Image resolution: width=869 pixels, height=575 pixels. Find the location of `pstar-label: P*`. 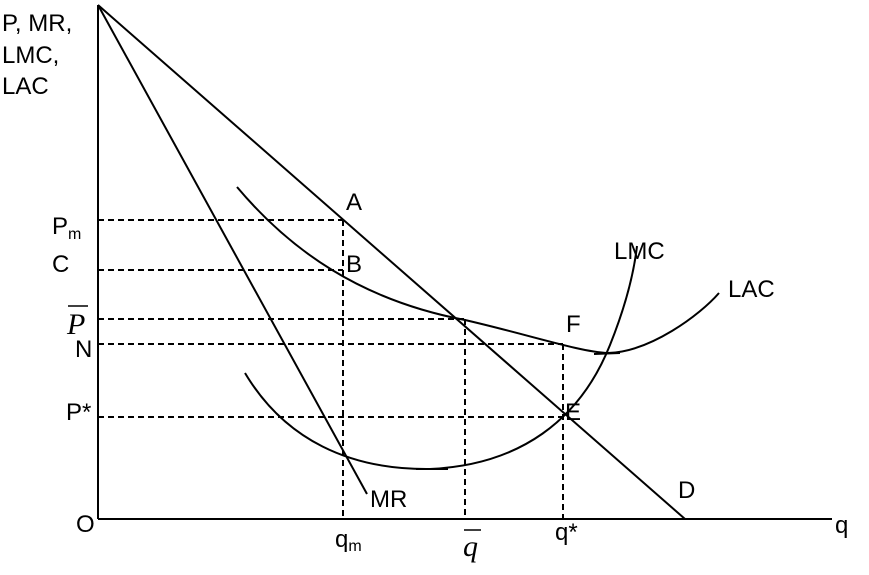

pstar-label: P* is located at coordinates (78, 412).